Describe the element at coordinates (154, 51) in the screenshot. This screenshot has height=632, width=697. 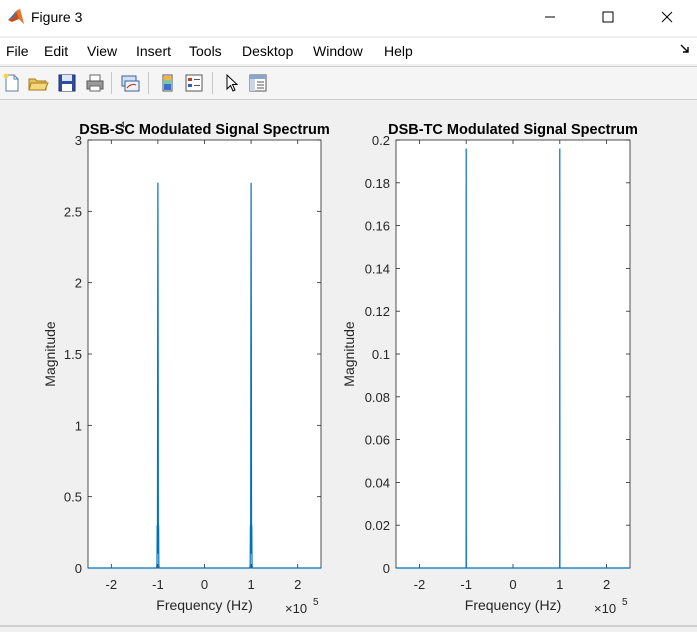
I see `menu-insert: Insert` at that location.